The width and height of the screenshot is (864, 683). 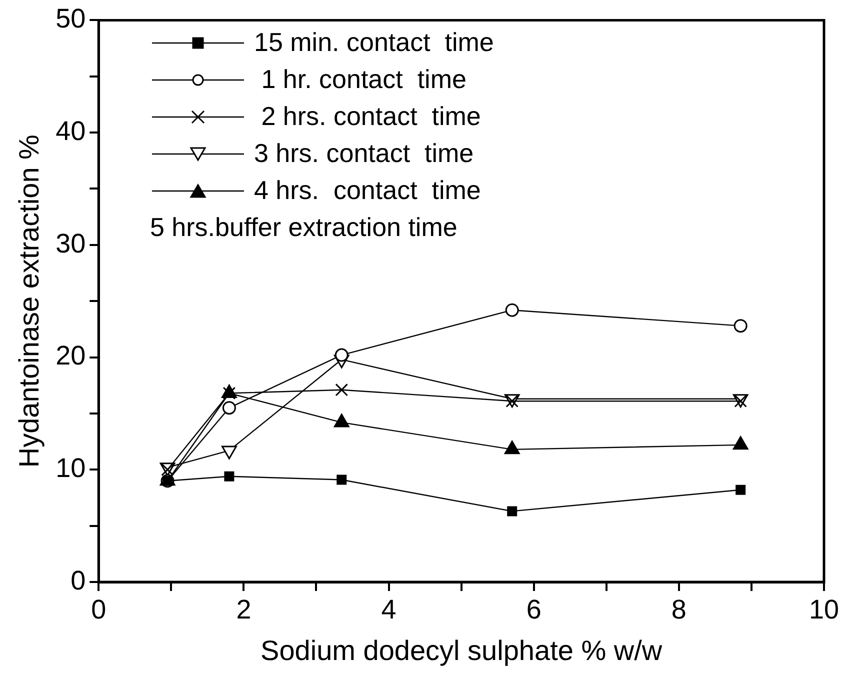 I want to click on legend-label: 15 min. contact time, so click(x=374, y=42).